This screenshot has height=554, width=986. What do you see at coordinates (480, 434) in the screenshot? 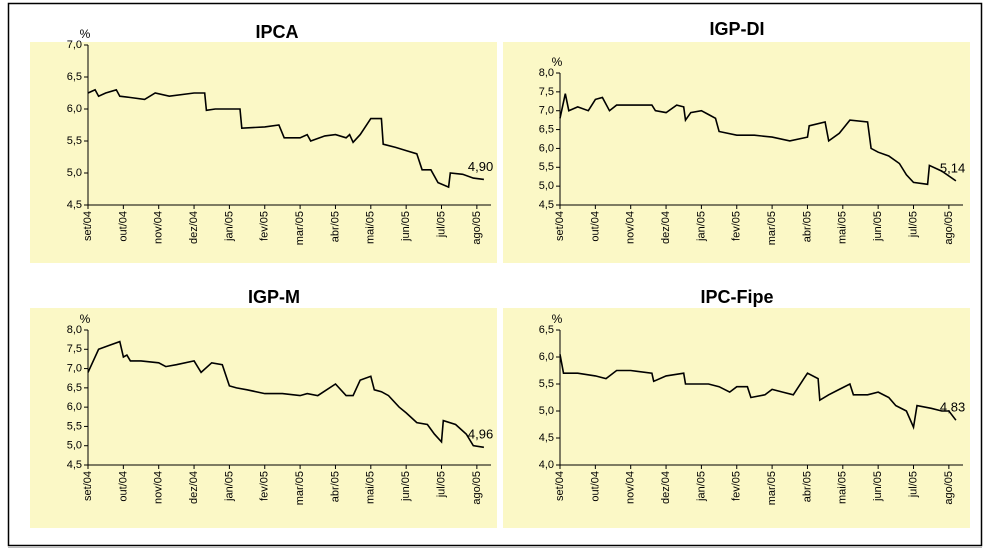
I see `data-label: 4,96` at bounding box center [480, 434].